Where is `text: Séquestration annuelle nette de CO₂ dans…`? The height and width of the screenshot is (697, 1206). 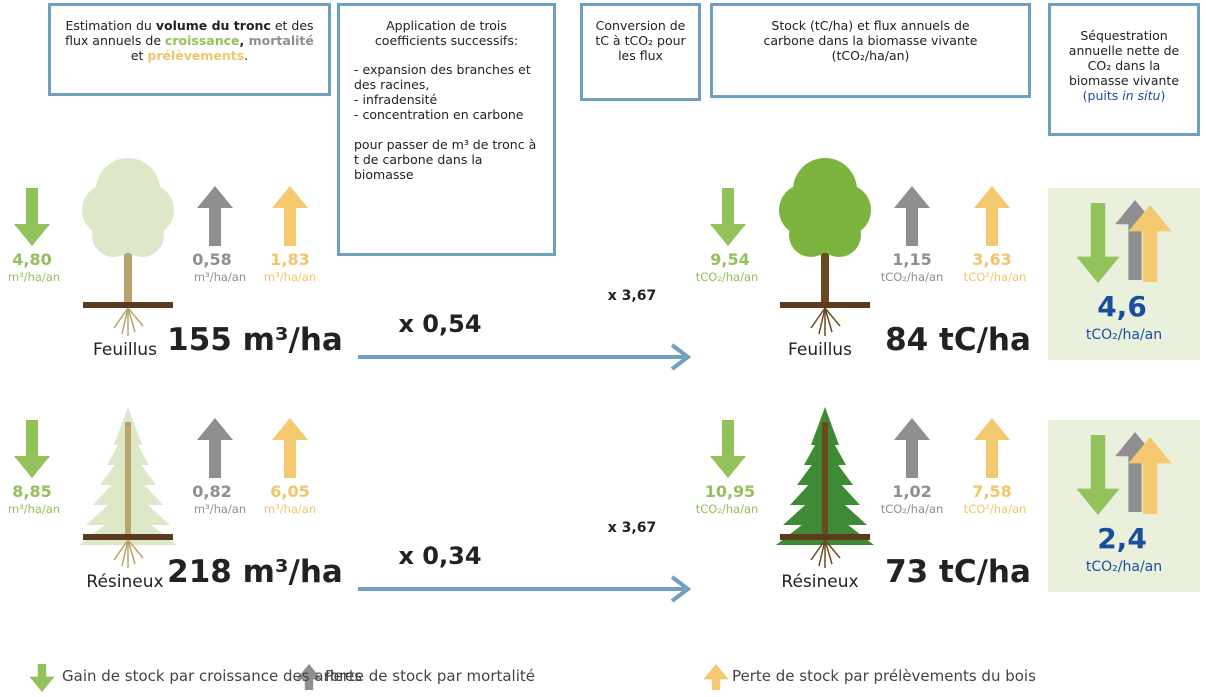
text: Séquestration annuelle nette de CO₂ dans… is located at coordinates (1124, 58).